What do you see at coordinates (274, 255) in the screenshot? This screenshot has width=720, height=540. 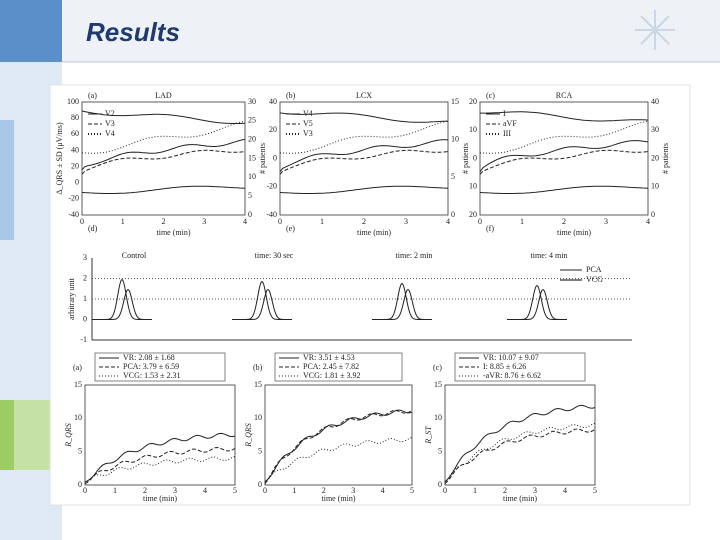 I see `time-label: time: 30 sec` at bounding box center [274, 255].